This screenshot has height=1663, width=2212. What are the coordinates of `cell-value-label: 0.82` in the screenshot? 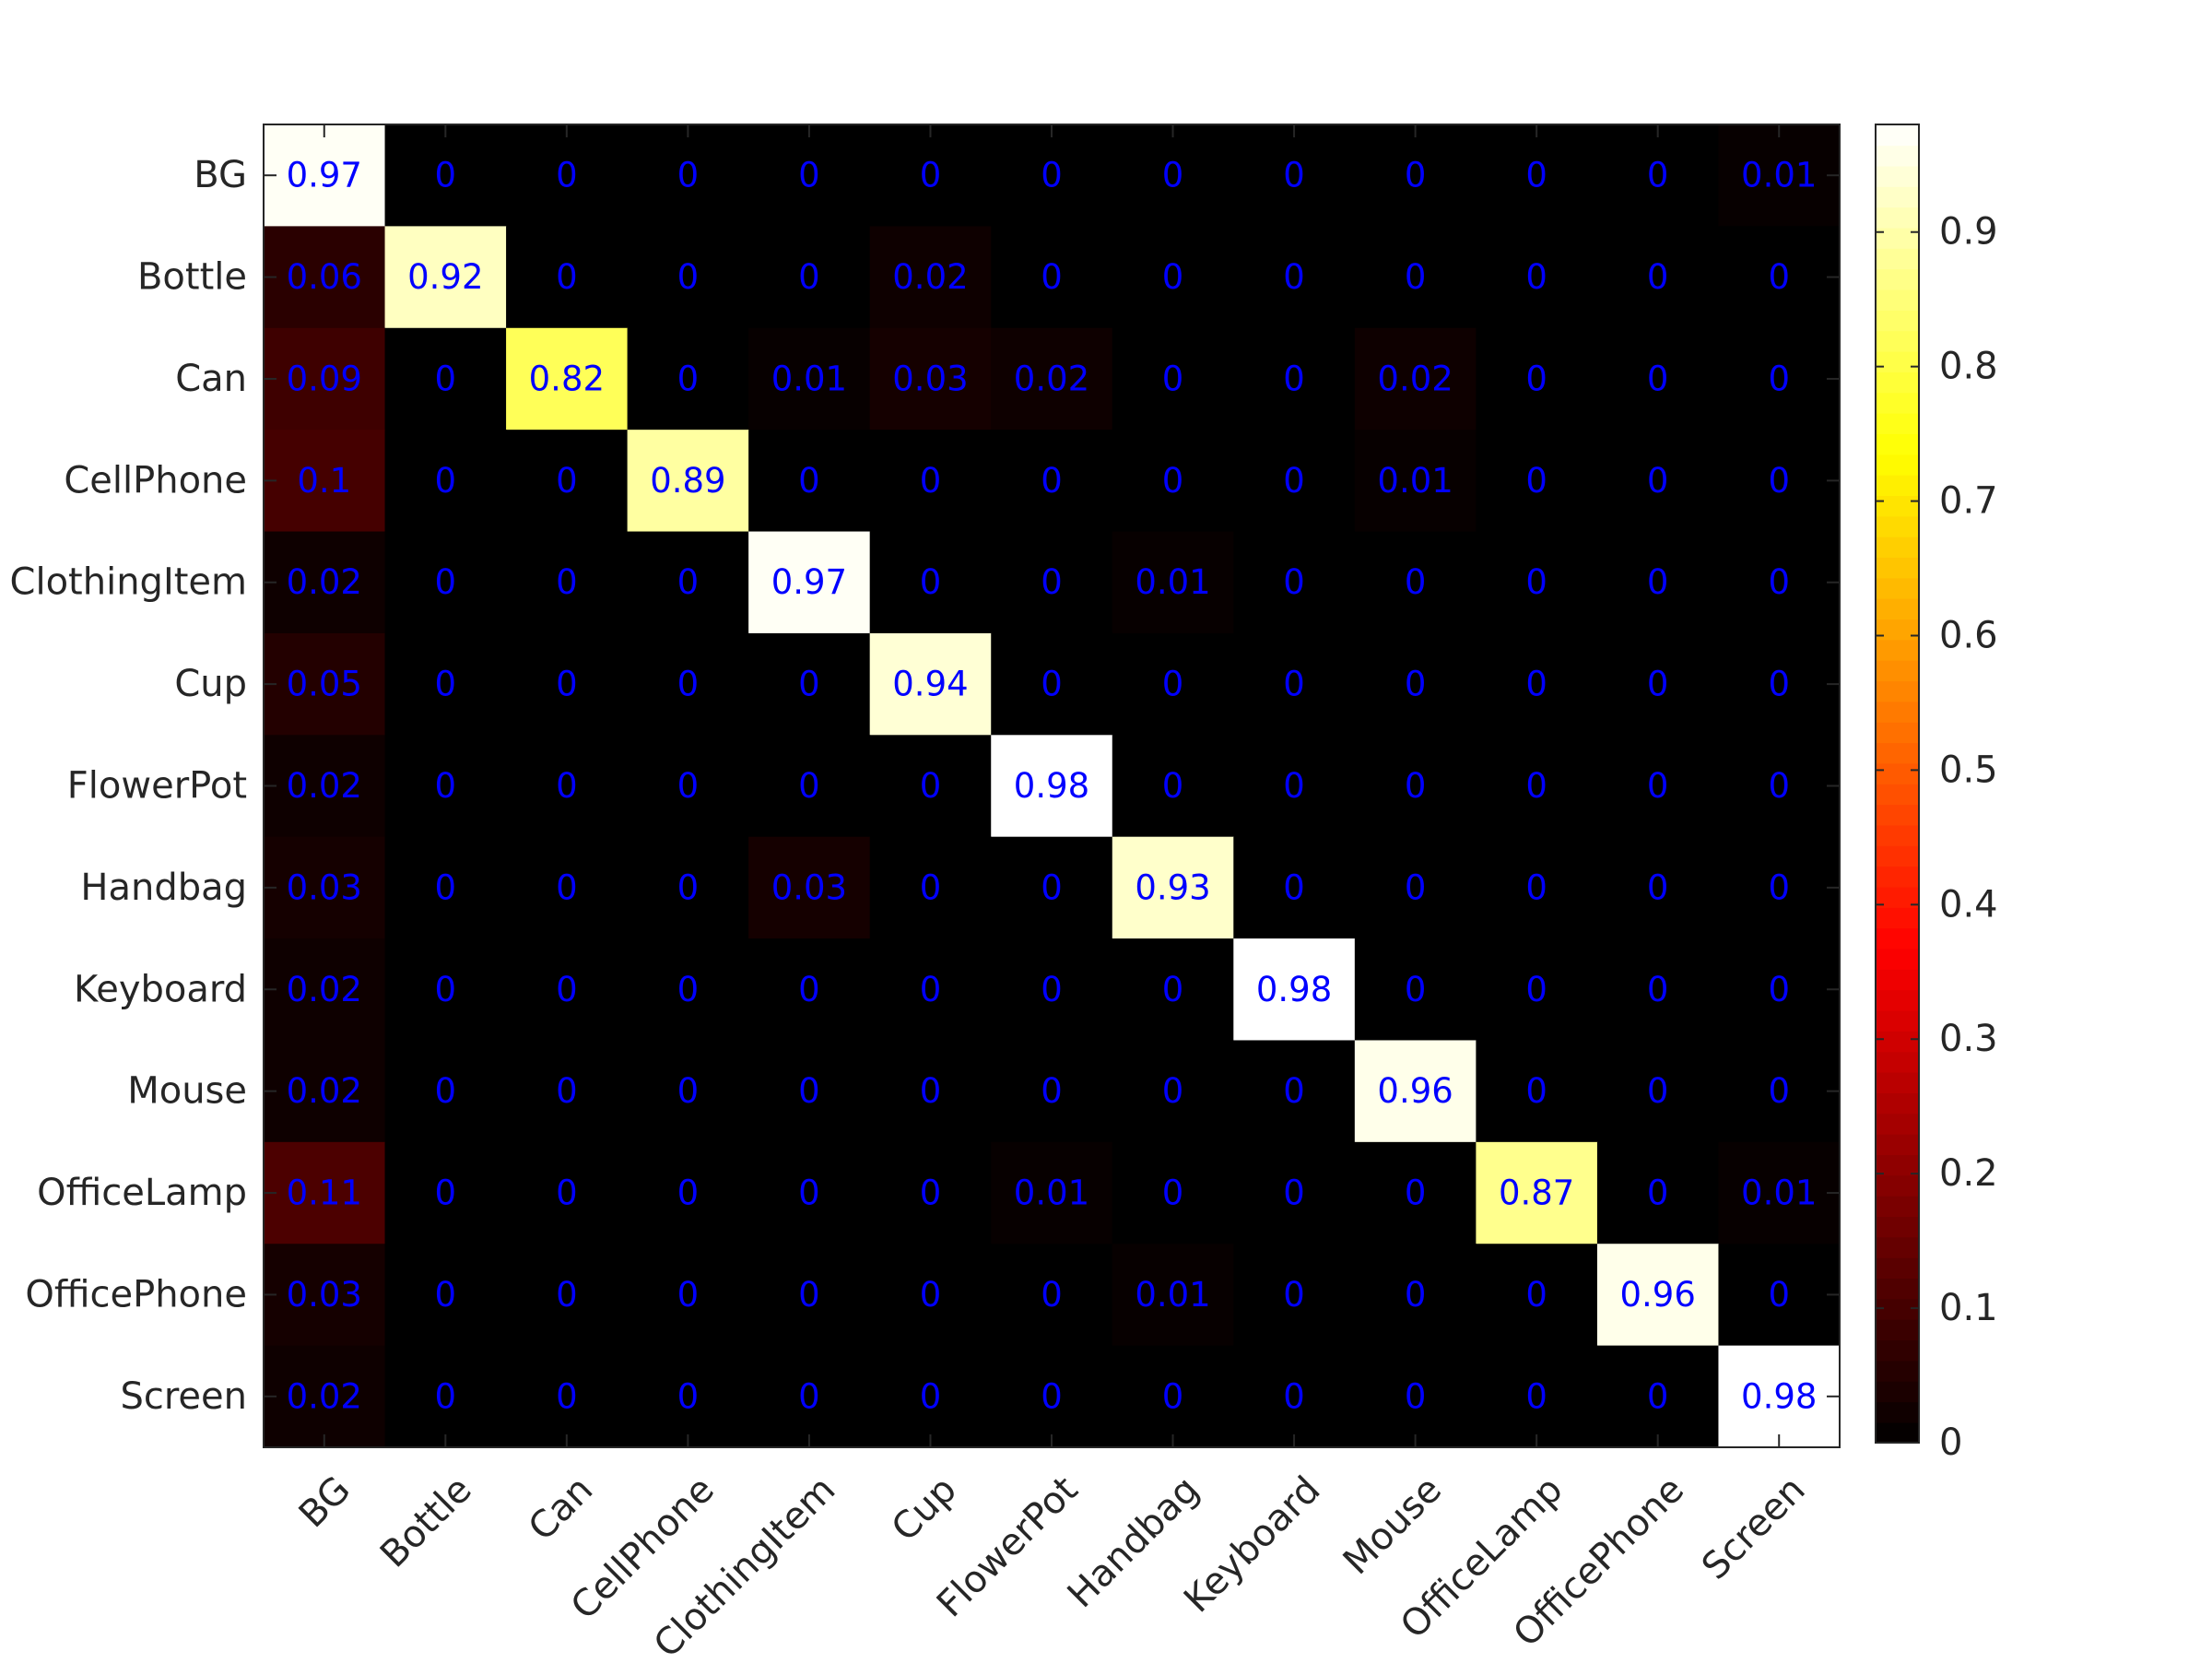 It's located at (567, 378).